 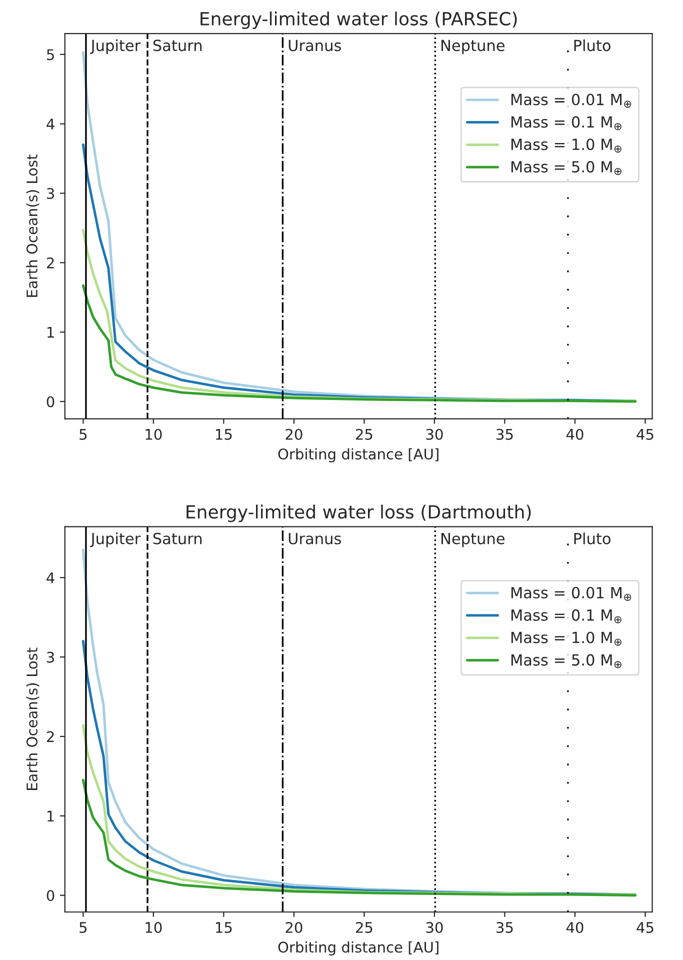 I want to click on chart-title: Energy-limited water loss (PARSEC), so click(x=358, y=21).